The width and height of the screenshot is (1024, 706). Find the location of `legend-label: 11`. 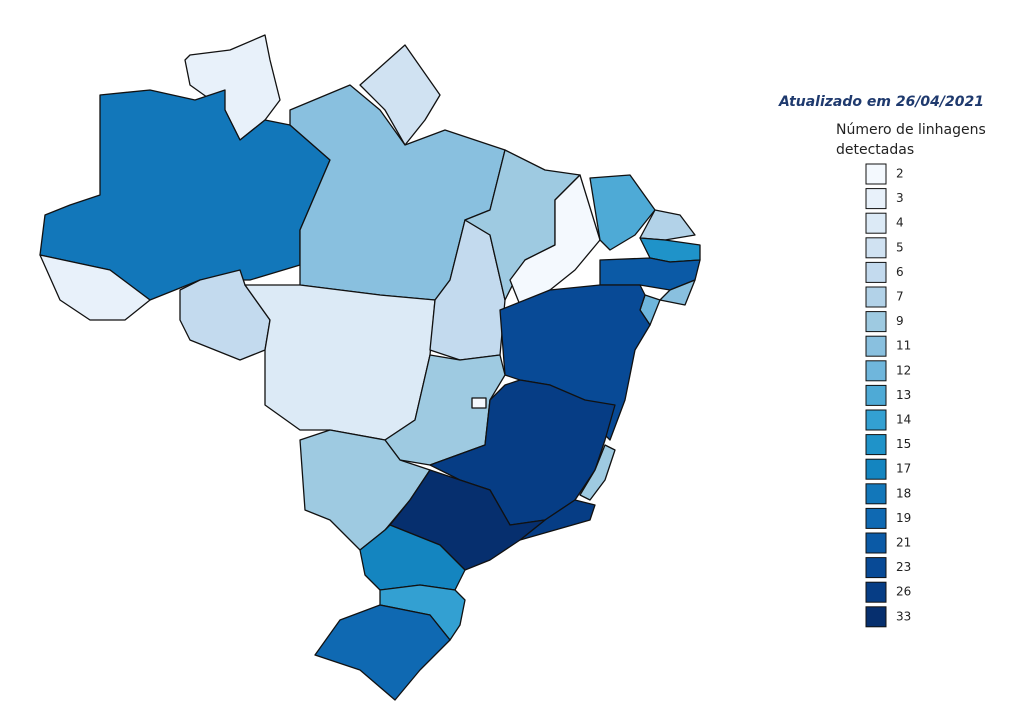

legend-label: 11 is located at coordinates (903, 346).